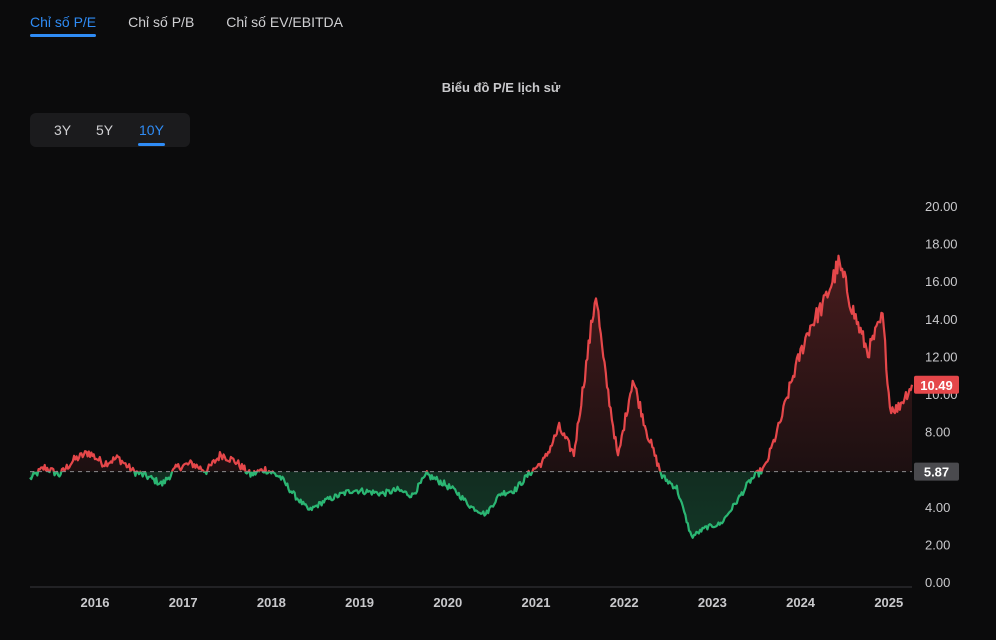 This screenshot has height=640, width=996. I want to click on current-value-badge-bg, so click(936, 384).